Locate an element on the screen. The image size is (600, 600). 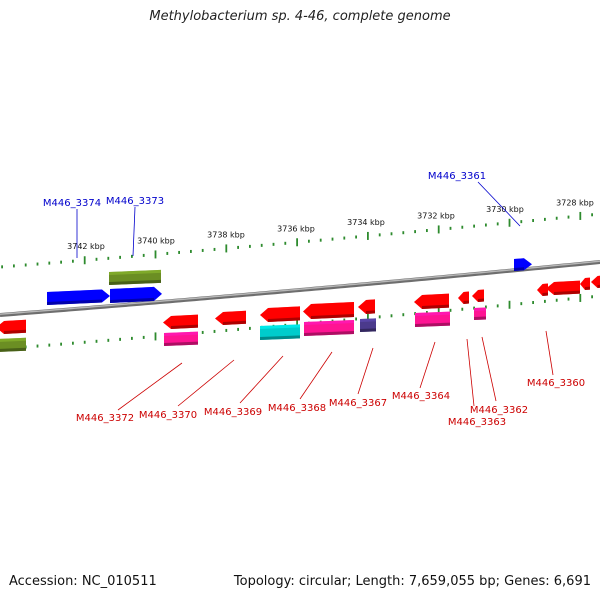
scale-label: 3742 kbp is located at coordinates (86, 246).